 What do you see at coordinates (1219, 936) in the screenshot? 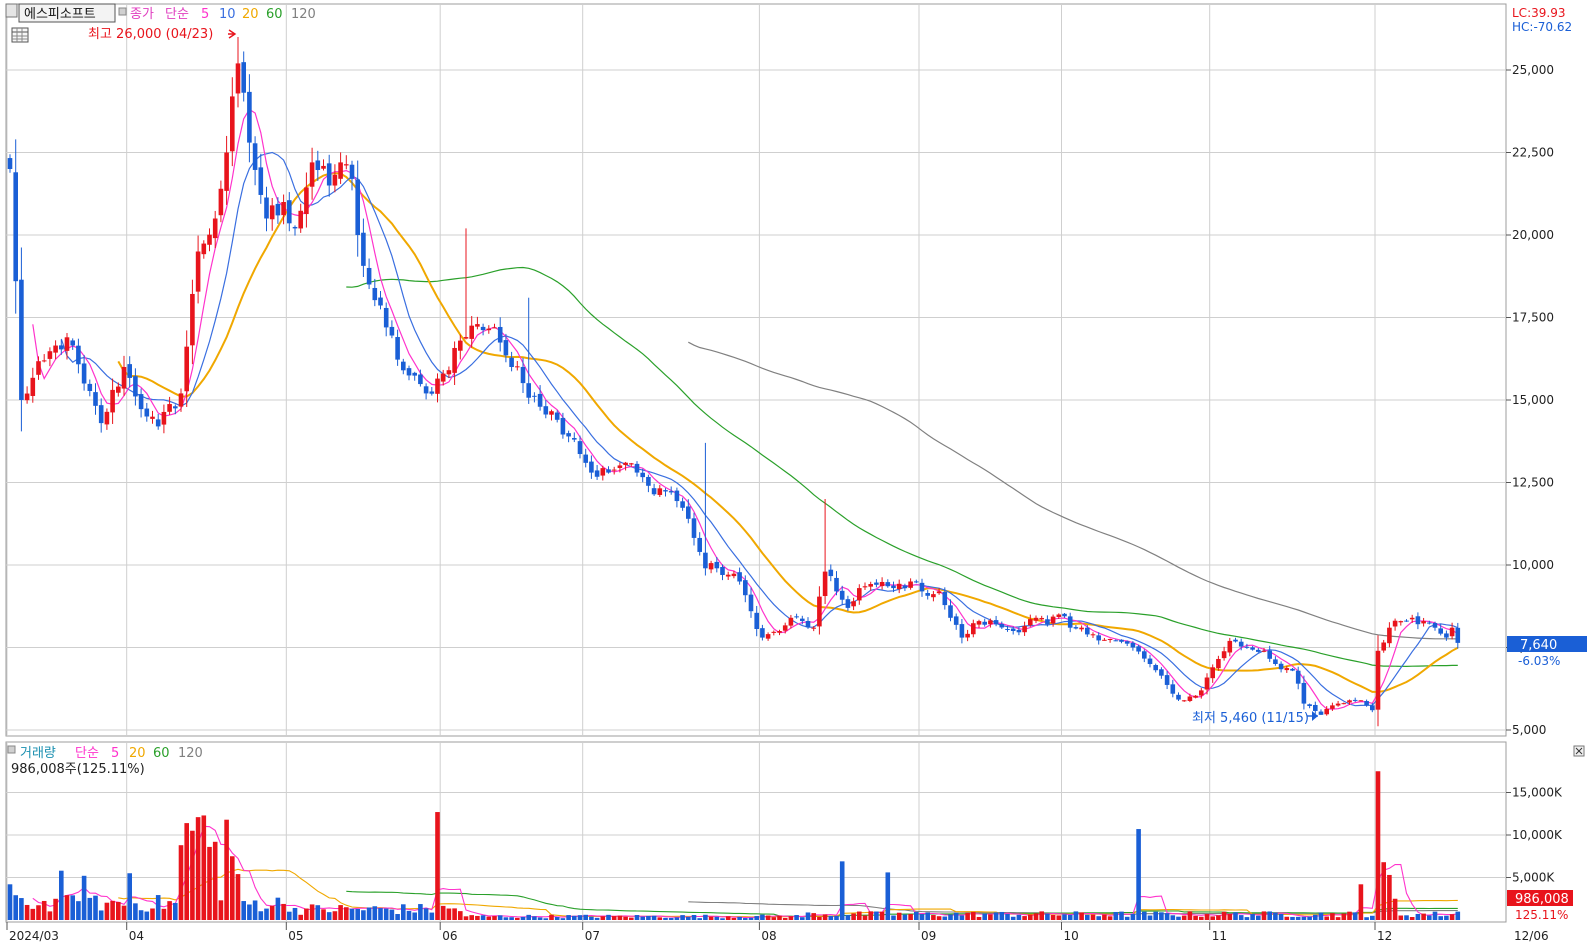
I see `month-label: 11` at bounding box center [1219, 936].